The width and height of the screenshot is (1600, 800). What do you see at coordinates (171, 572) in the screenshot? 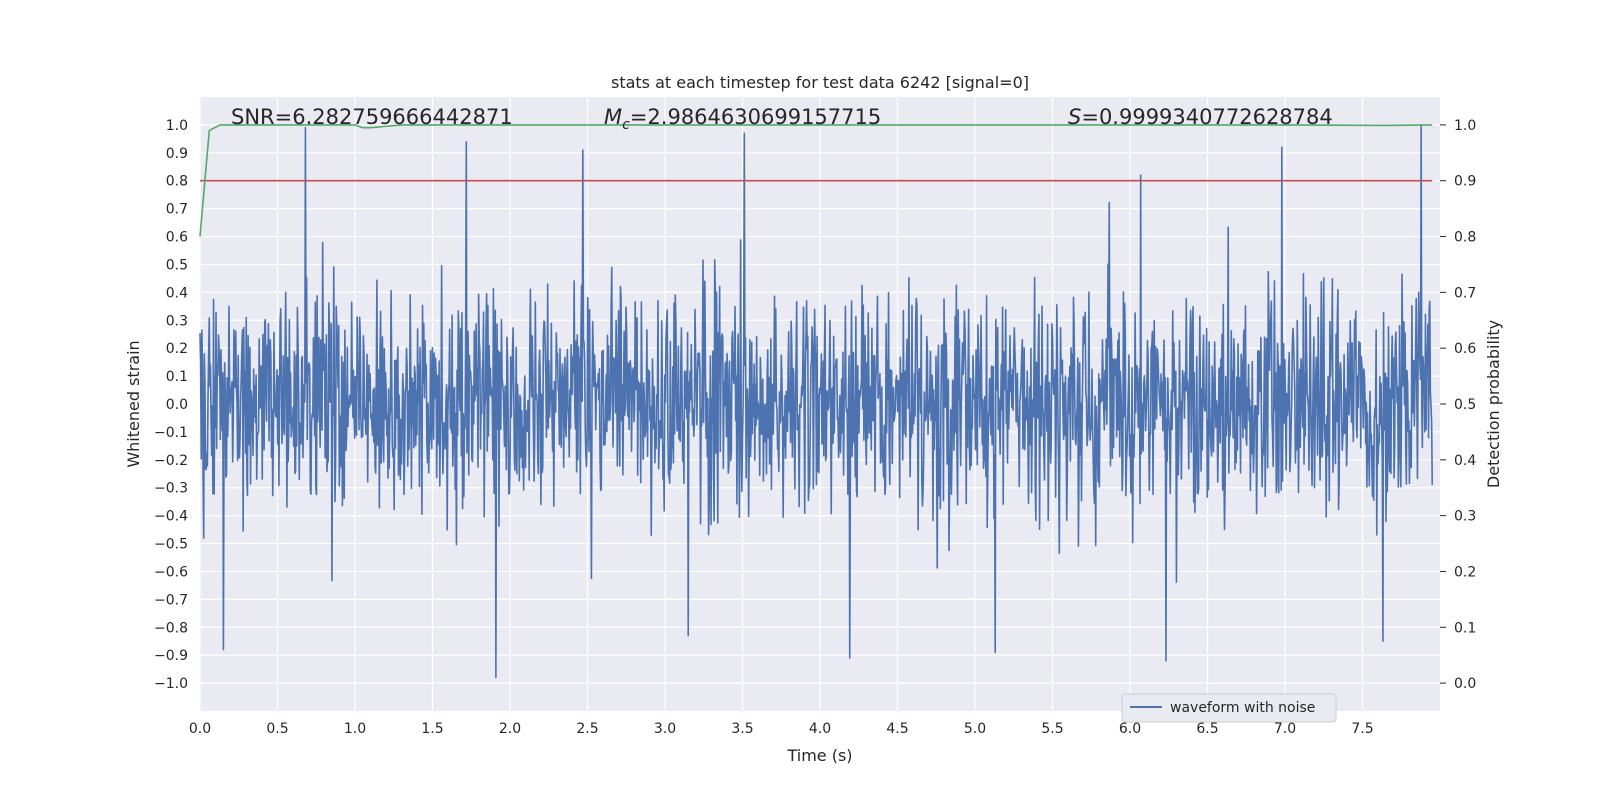
I see `y-tick-label: −0.6` at bounding box center [171, 572].